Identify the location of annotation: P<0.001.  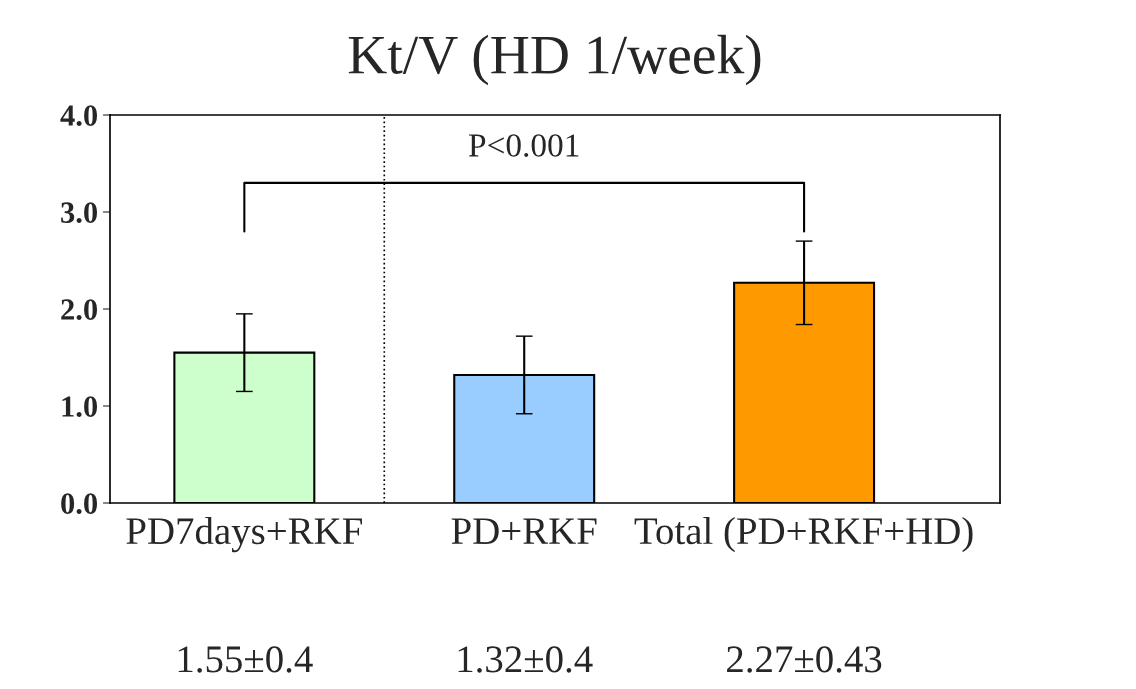
(524, 145).